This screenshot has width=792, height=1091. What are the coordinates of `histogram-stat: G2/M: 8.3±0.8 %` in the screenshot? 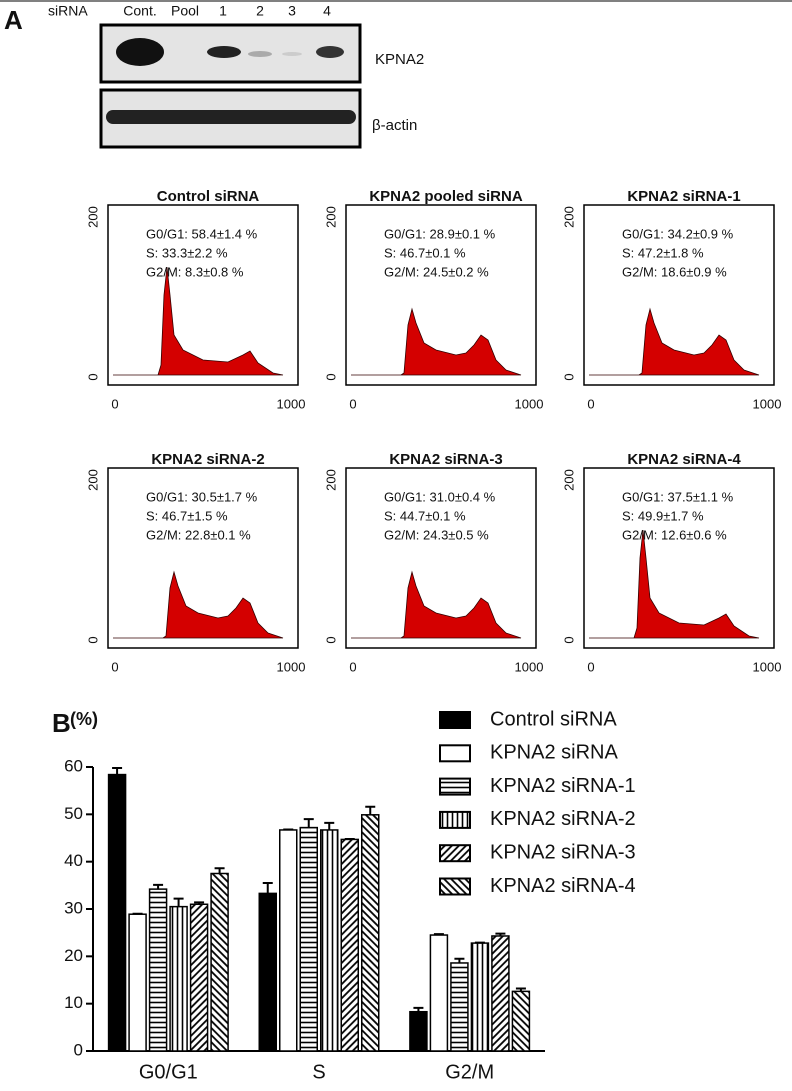 It's located at (195, 271).